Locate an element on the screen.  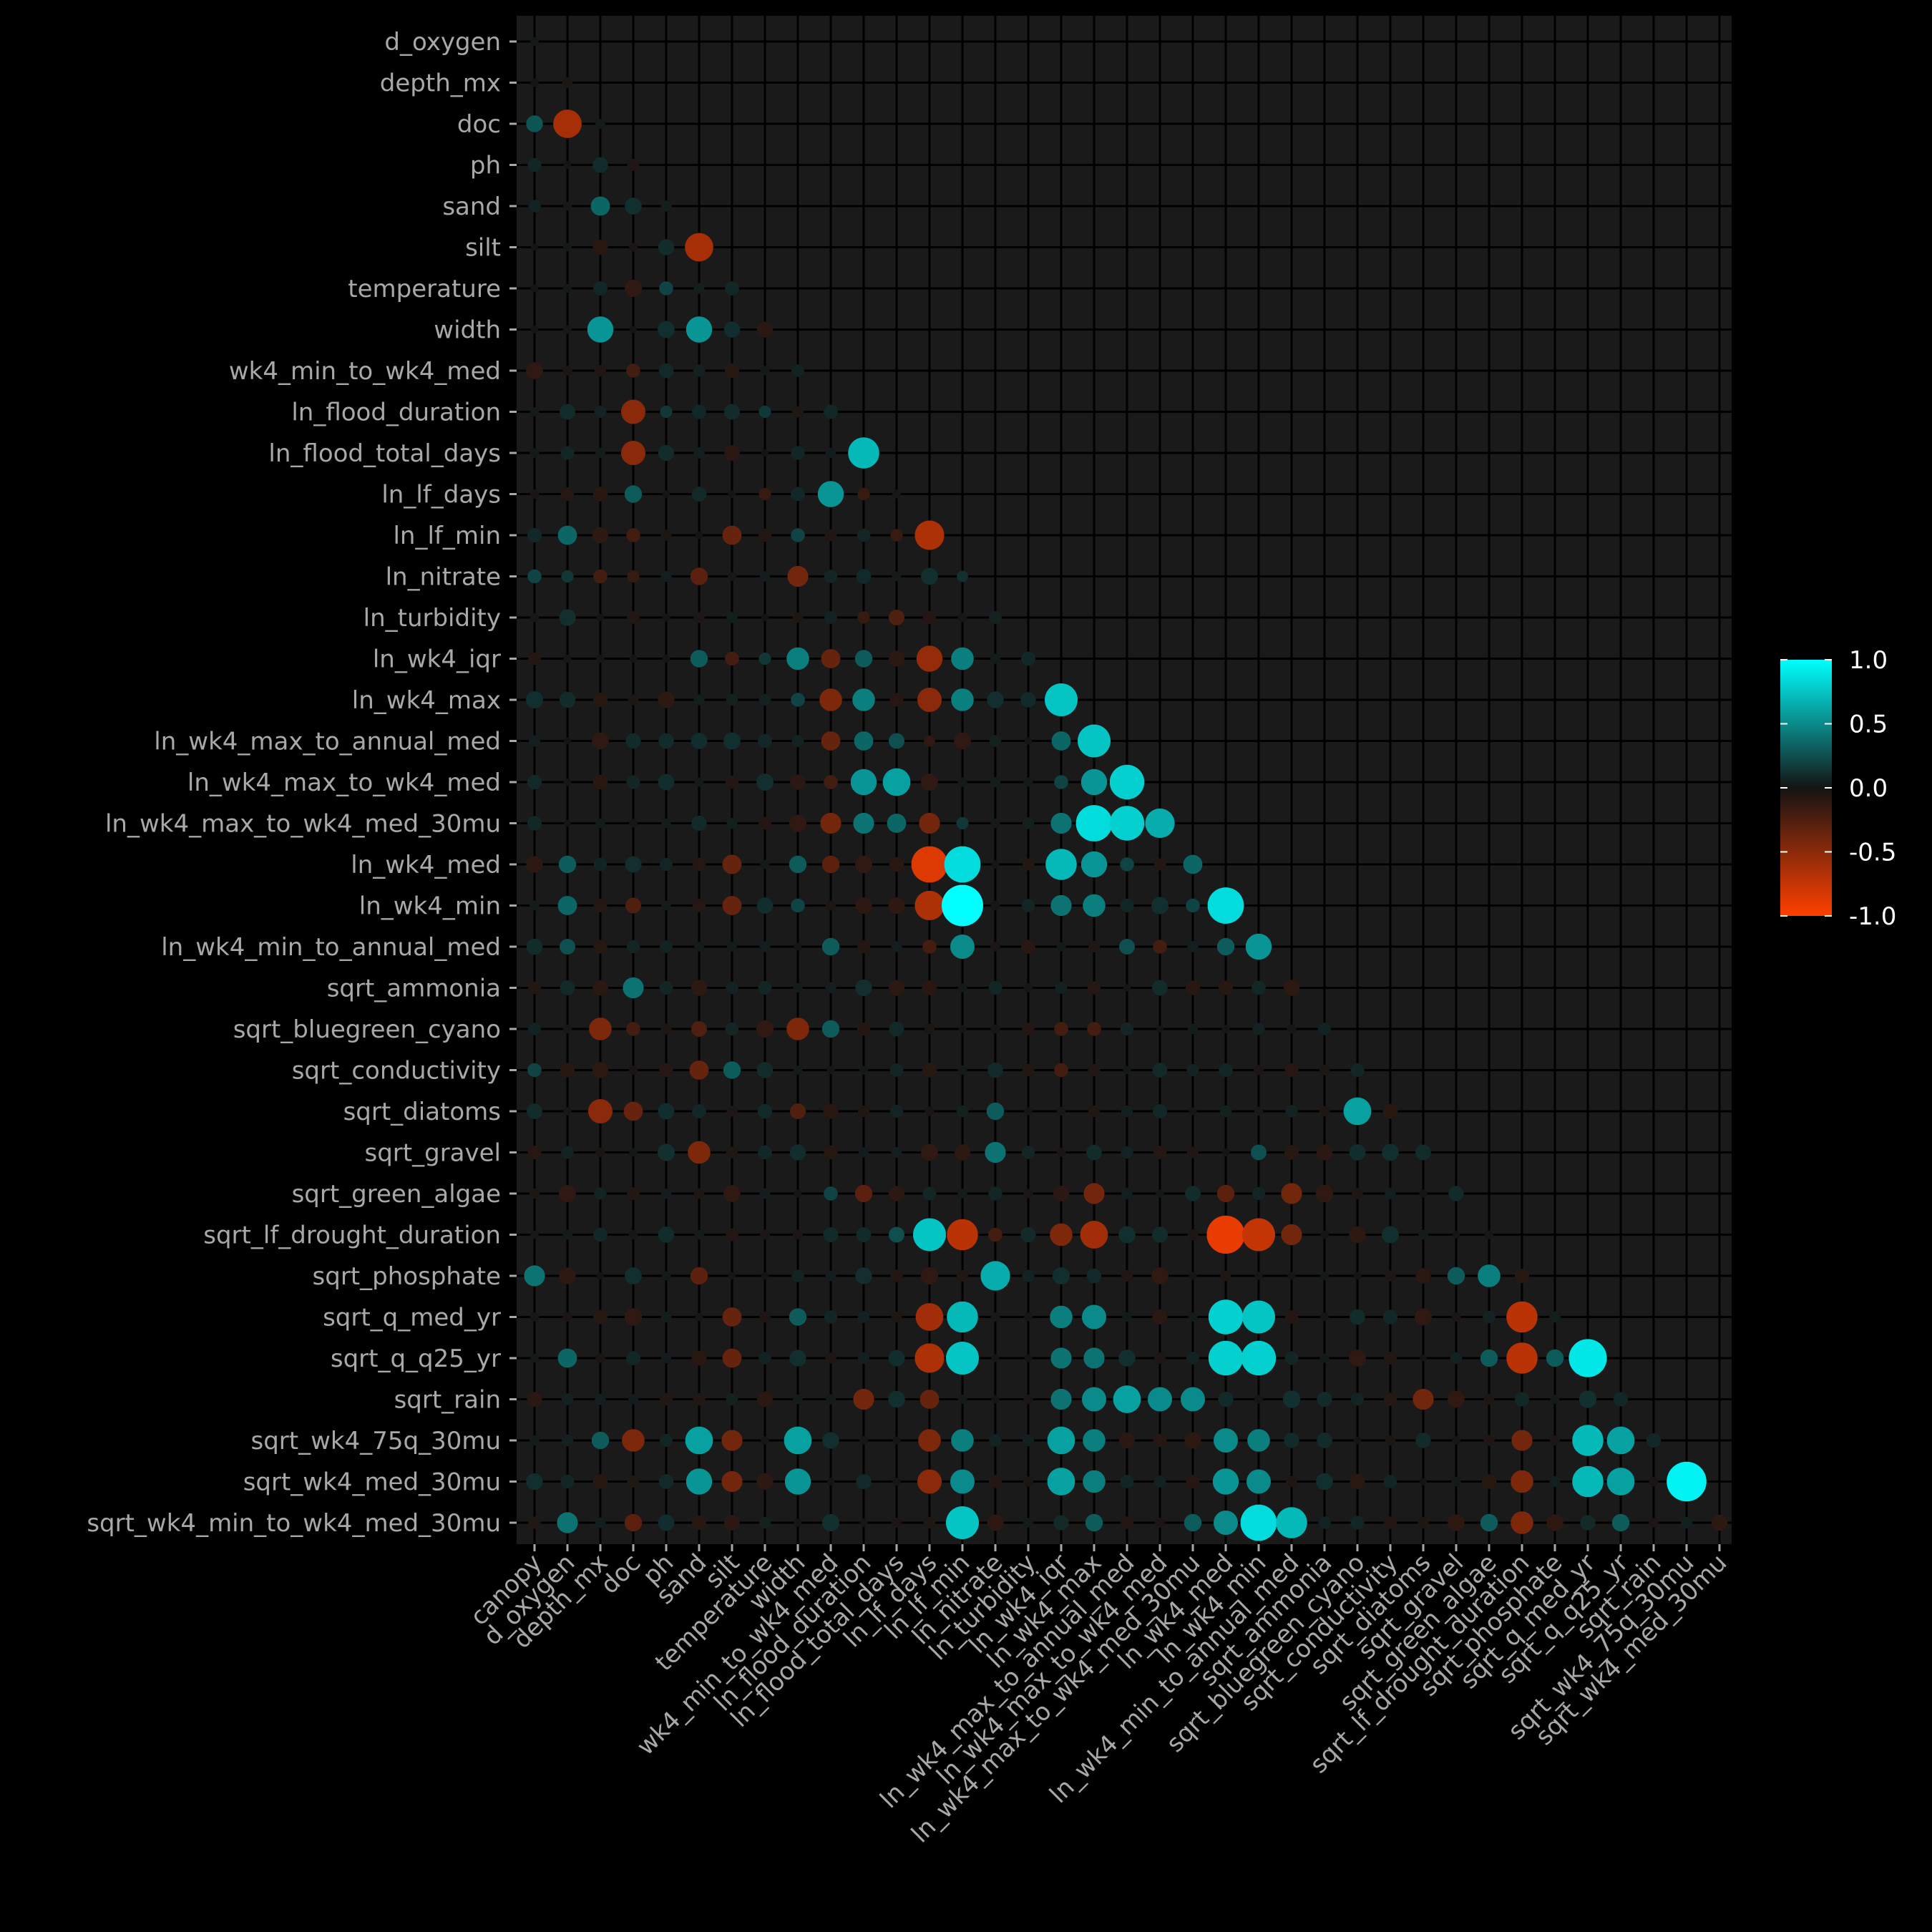
y-tick-label: ph is located at coordinates (485, 166).